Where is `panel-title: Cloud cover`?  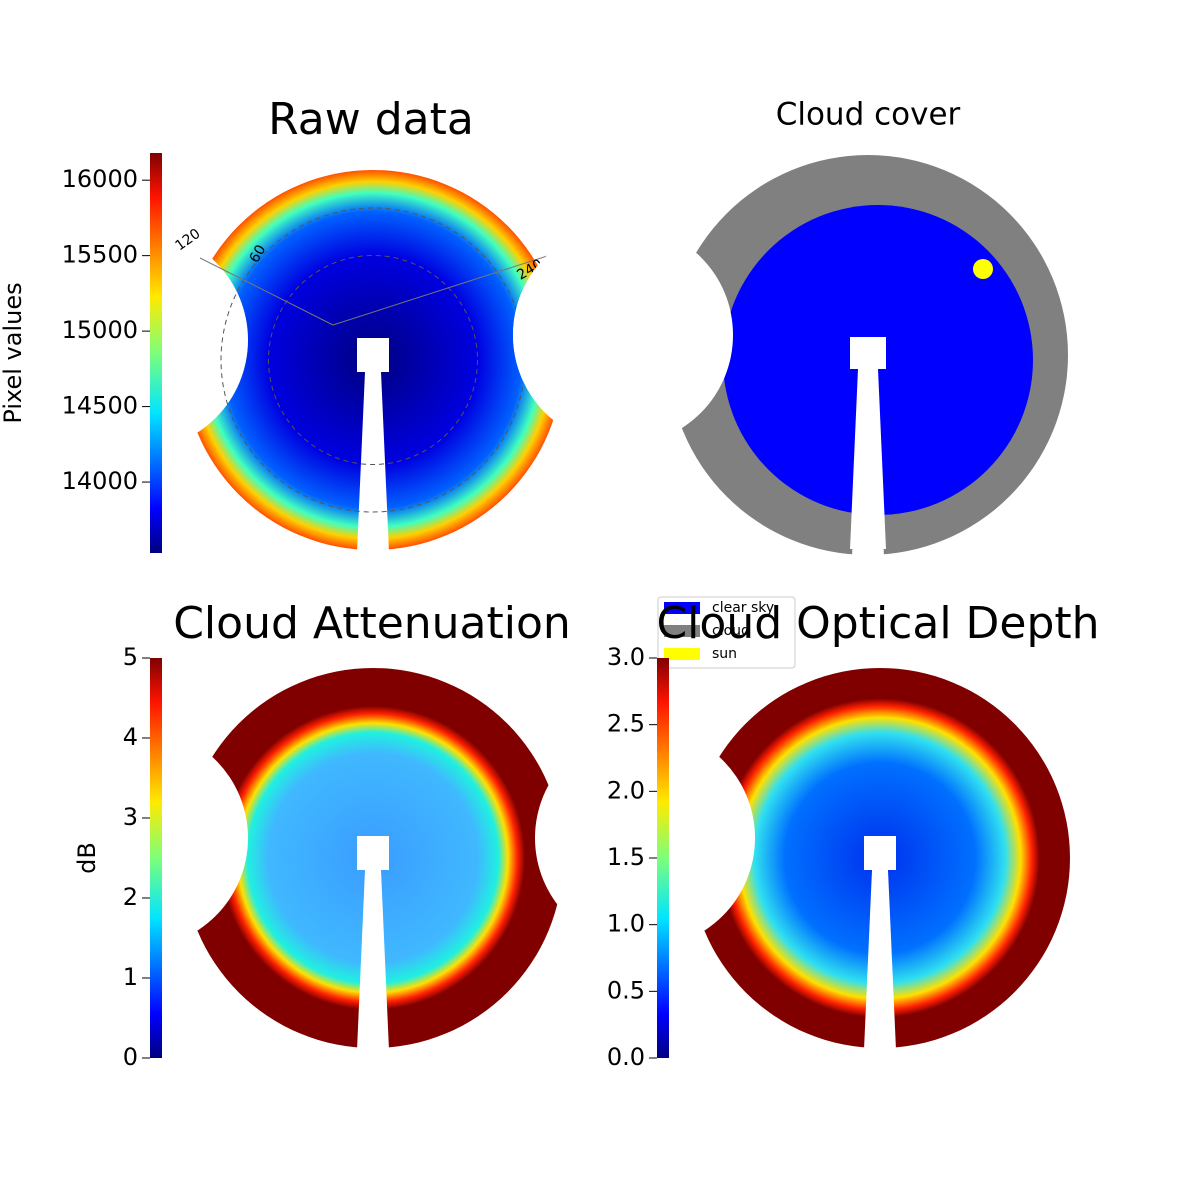 panel-title: Cloud cover is located at coordinates (868, 115).